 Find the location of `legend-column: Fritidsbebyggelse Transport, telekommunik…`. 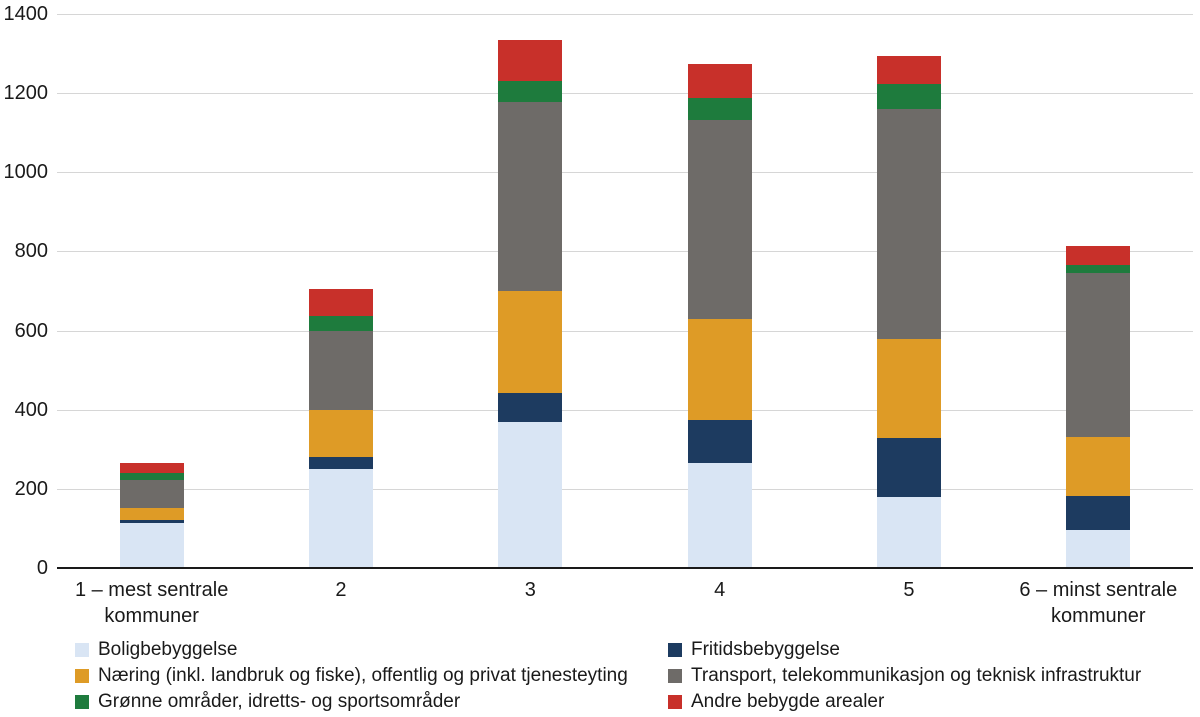

legend-column: Fritidsbebyggelse Transport, telekommunik… is located at coordinates (904, 676).